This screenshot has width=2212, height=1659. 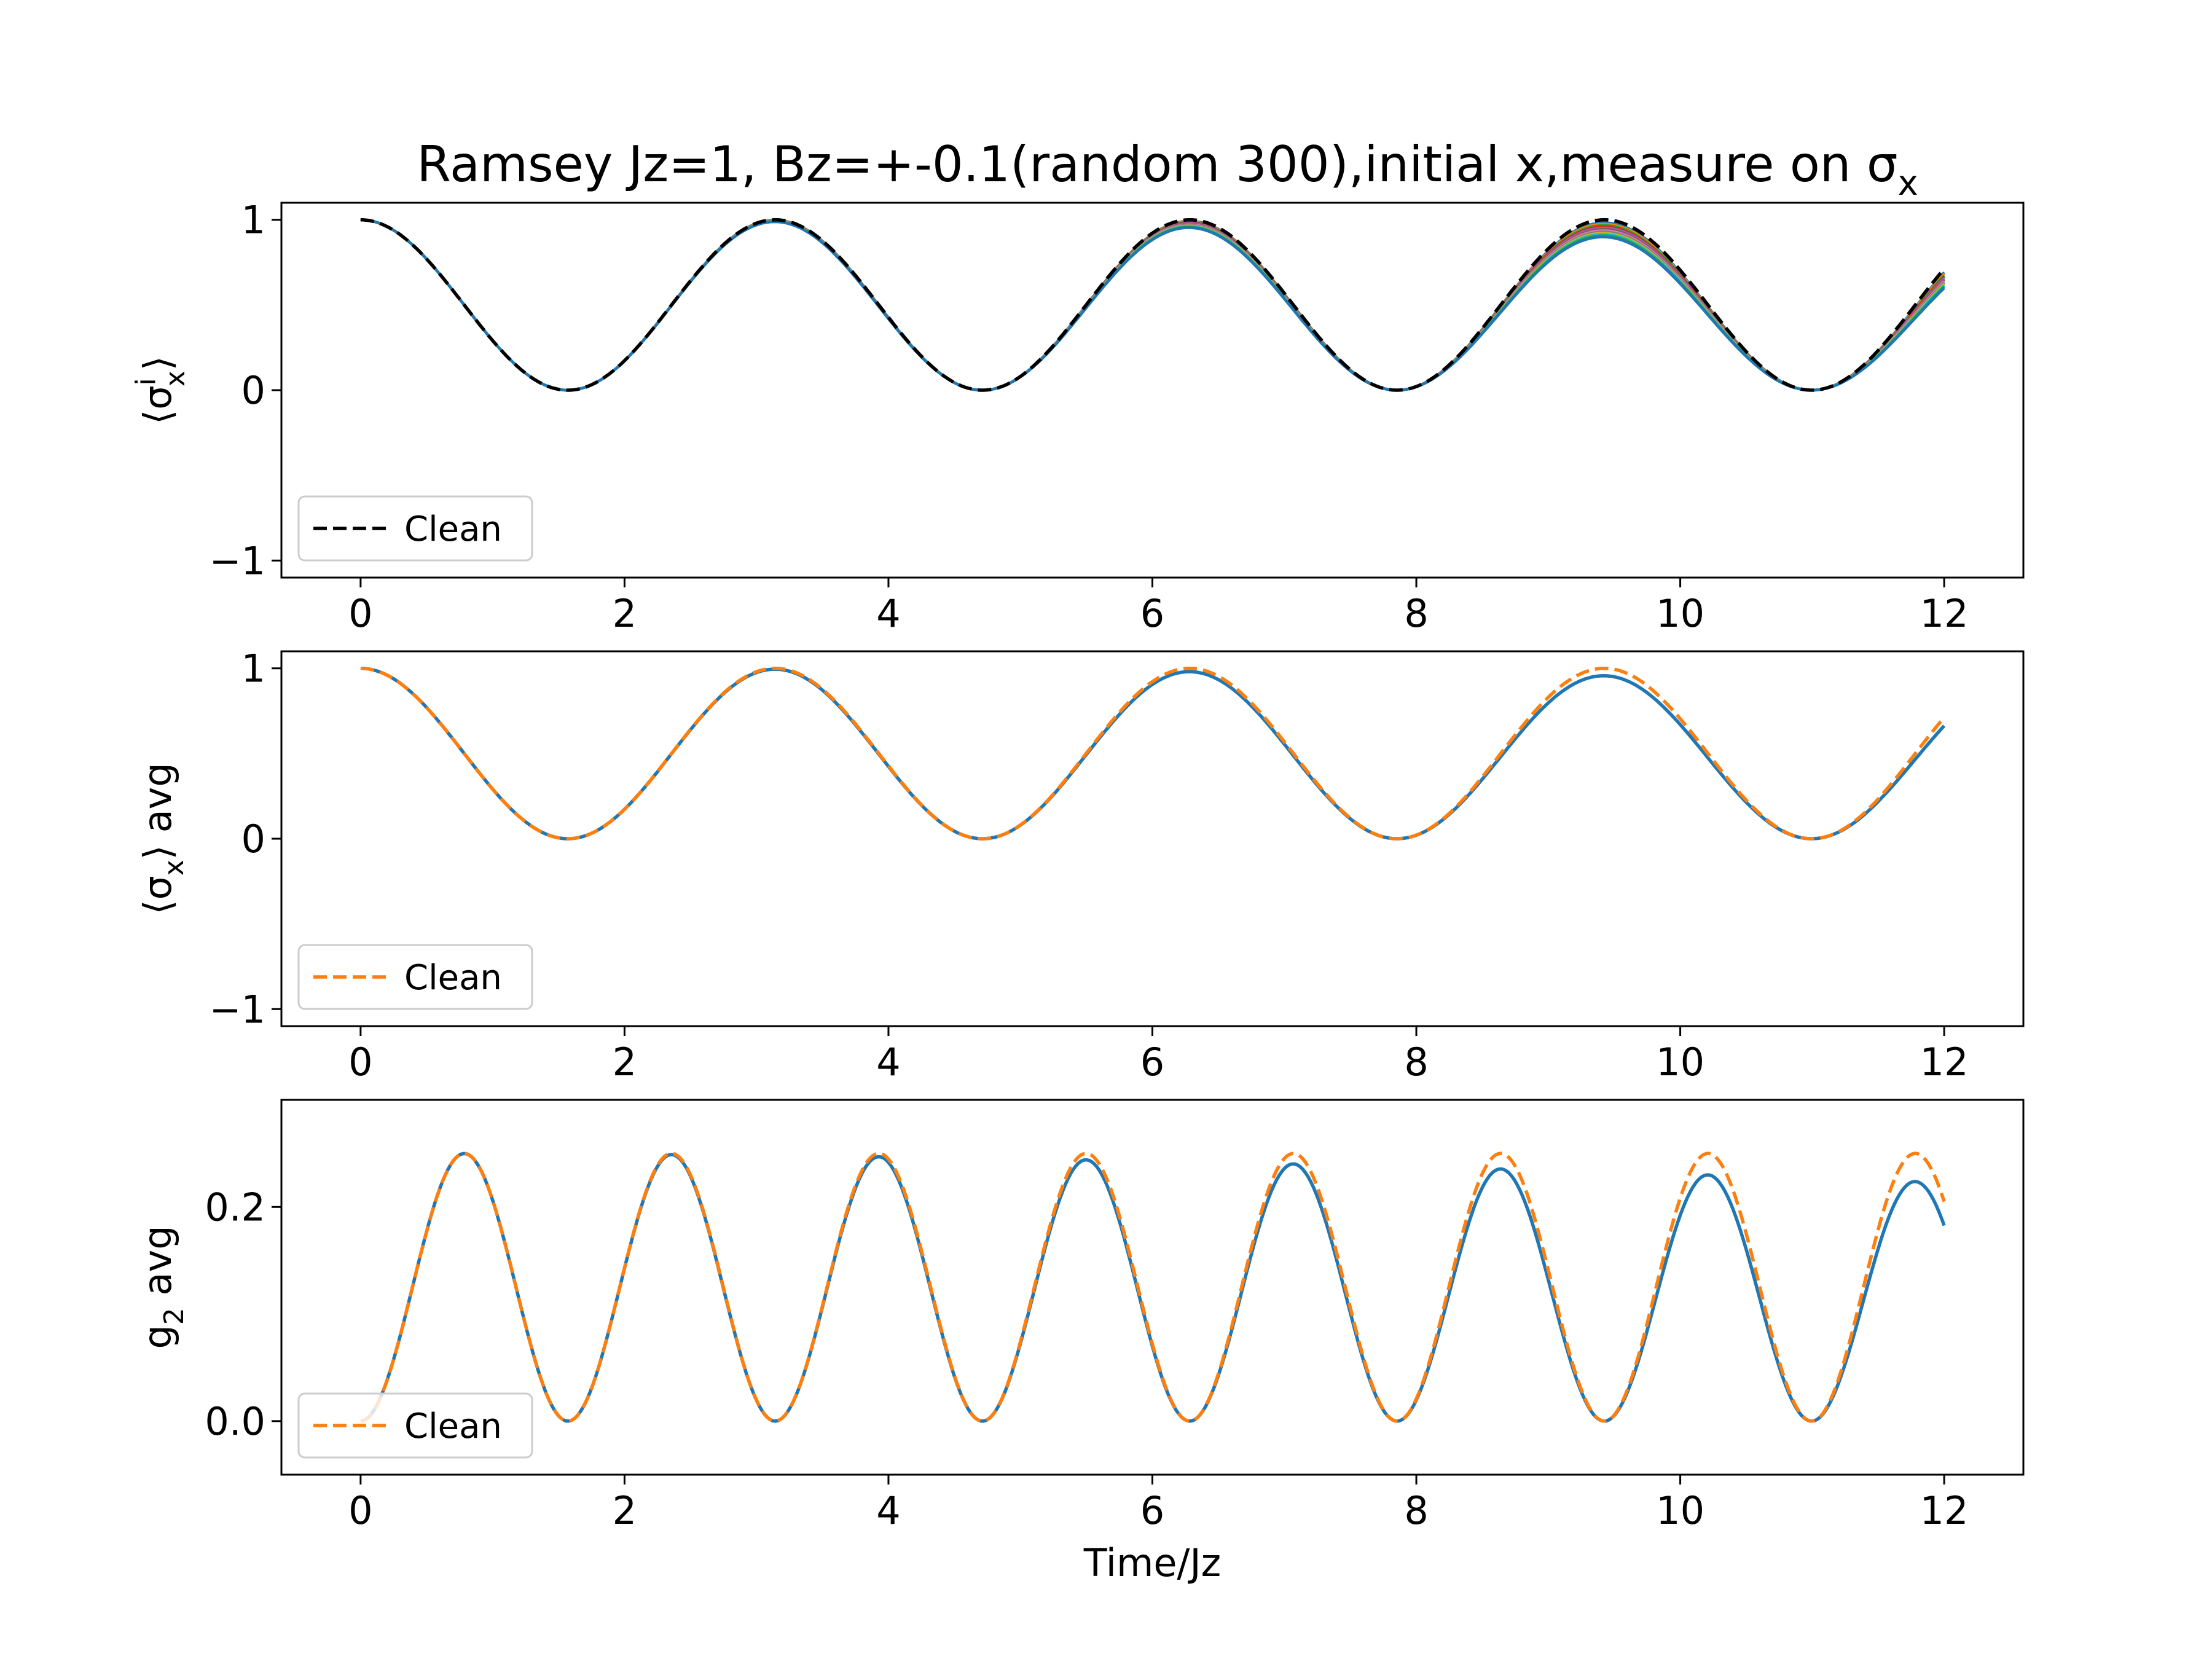 I want to click on y-axis-label: ⟨σx⟩ avg, so click(x=162, y=838).